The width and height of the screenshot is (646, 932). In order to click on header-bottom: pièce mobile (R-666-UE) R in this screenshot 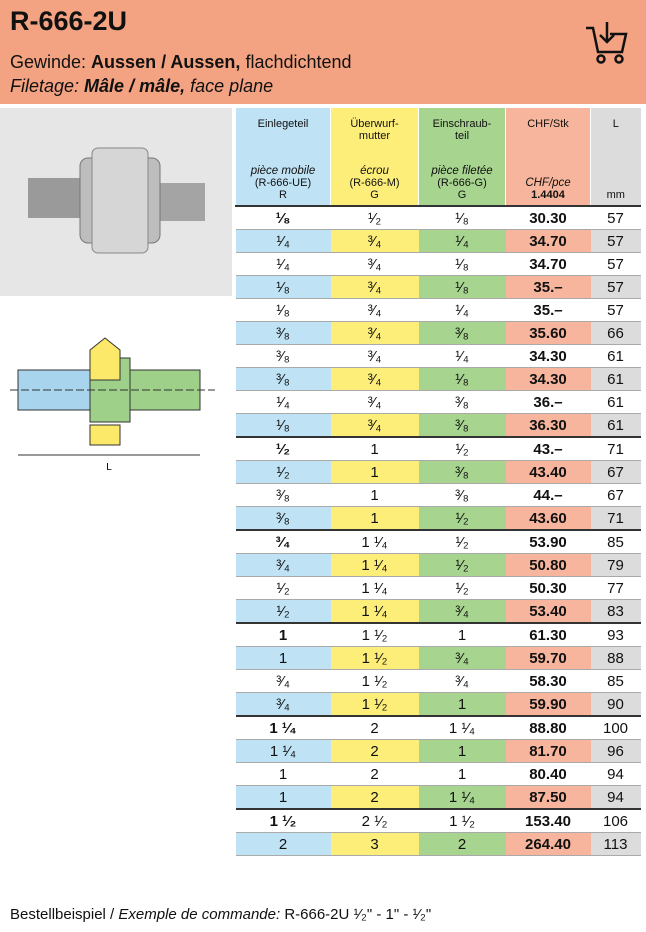, I will do `click(284, 183)`.